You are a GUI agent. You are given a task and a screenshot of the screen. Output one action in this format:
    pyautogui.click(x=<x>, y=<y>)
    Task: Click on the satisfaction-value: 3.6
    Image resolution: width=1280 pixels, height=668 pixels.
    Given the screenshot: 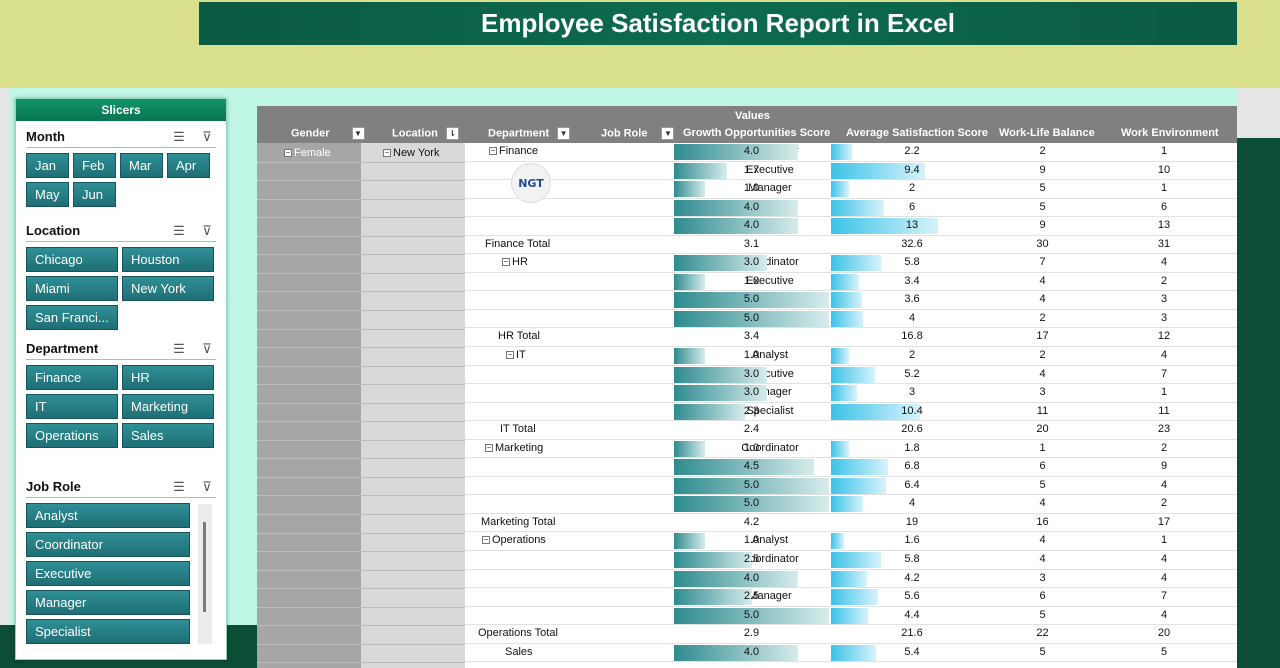 What is the action you would take?
    pyautogui.click(x=912, y=299)
    